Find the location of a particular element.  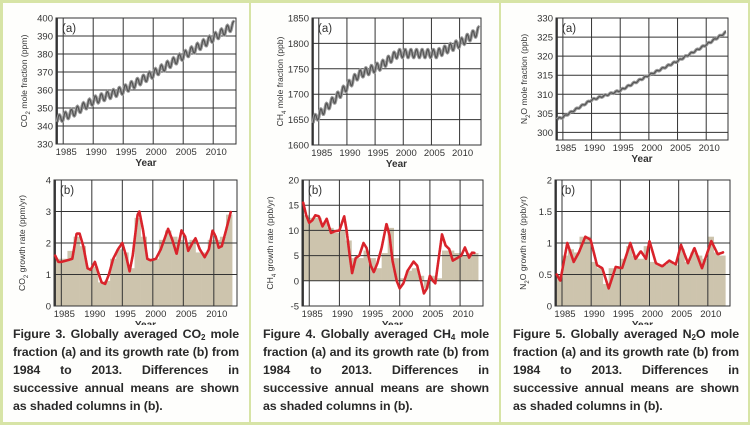

y-tick-label: 310 is located at coordinates (545, 95).